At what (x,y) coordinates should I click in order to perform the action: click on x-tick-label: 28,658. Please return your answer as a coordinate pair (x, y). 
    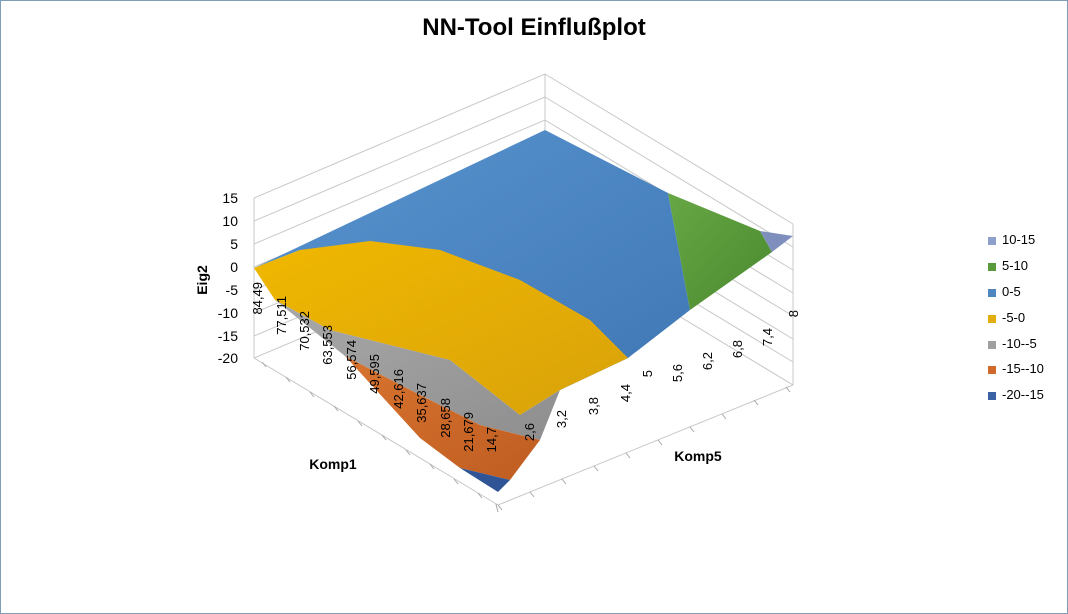
    Looking at the image, I should click on (445, 418).